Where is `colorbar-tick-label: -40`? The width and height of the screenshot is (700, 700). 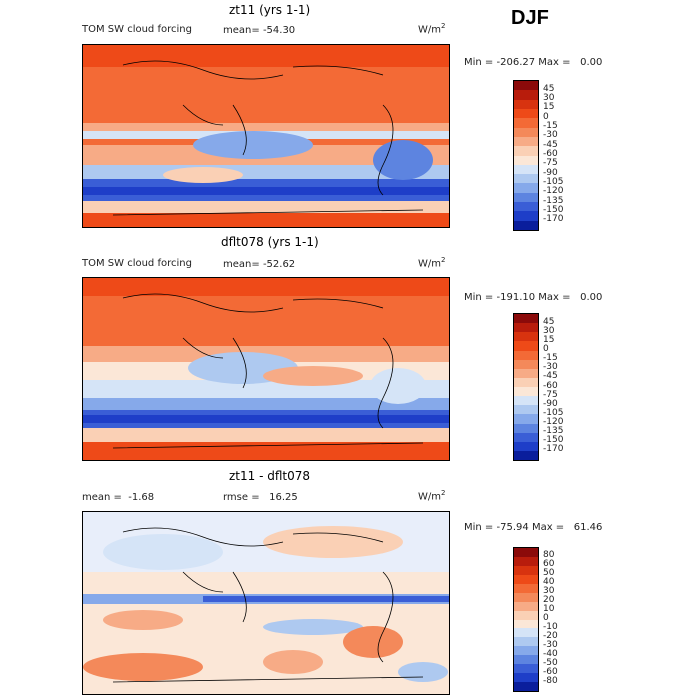
colorbar-tick-label: -40 is located at coordinates (550, 653).